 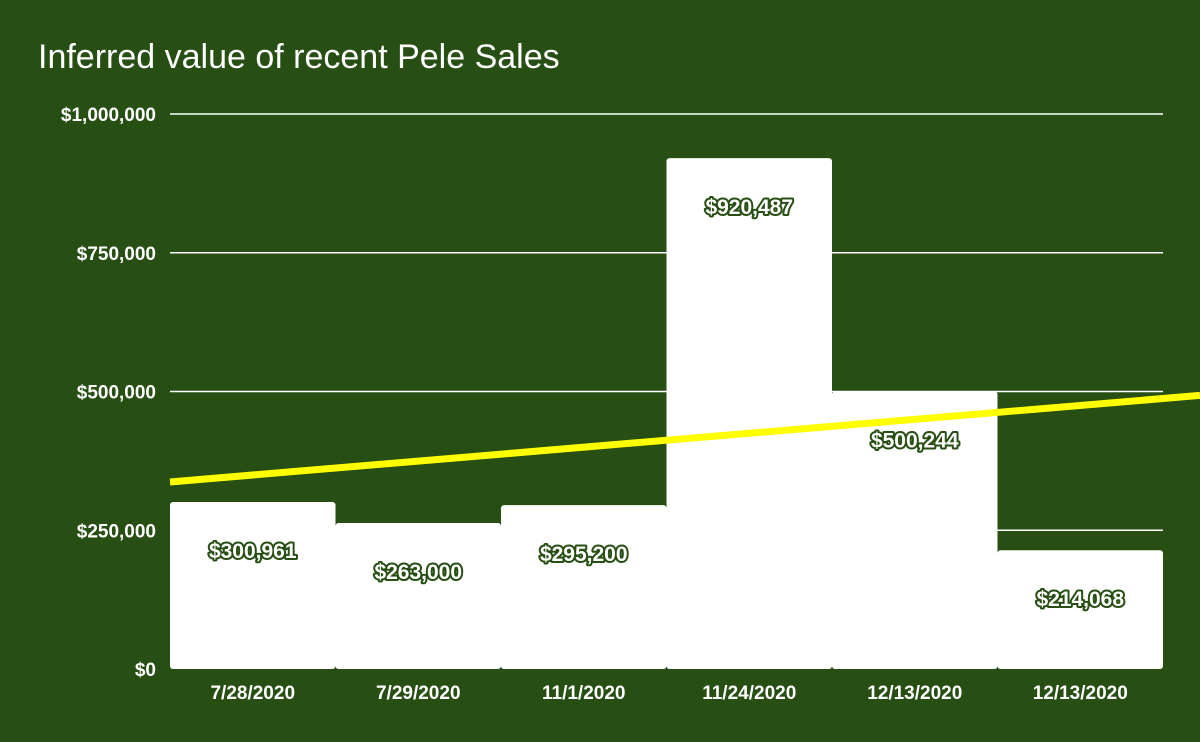 I want to click on y-axis: $0 $250,000 $500,000 $750,000 $1,000,000, so click(x=108, y=393).